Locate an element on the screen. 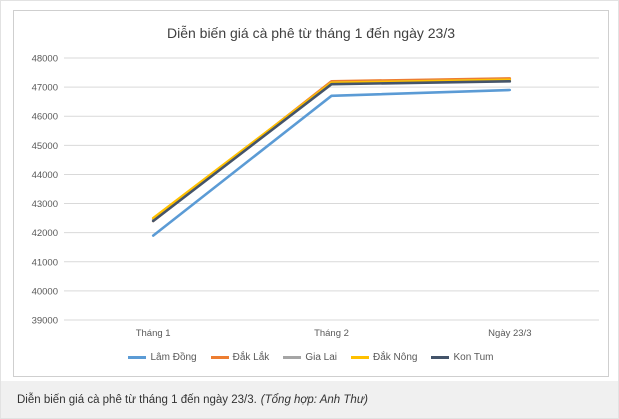 Image resolution: width=619 pixels, height=419 pixels. y-tick-label: 46000 is located at coordinates (45, 117).